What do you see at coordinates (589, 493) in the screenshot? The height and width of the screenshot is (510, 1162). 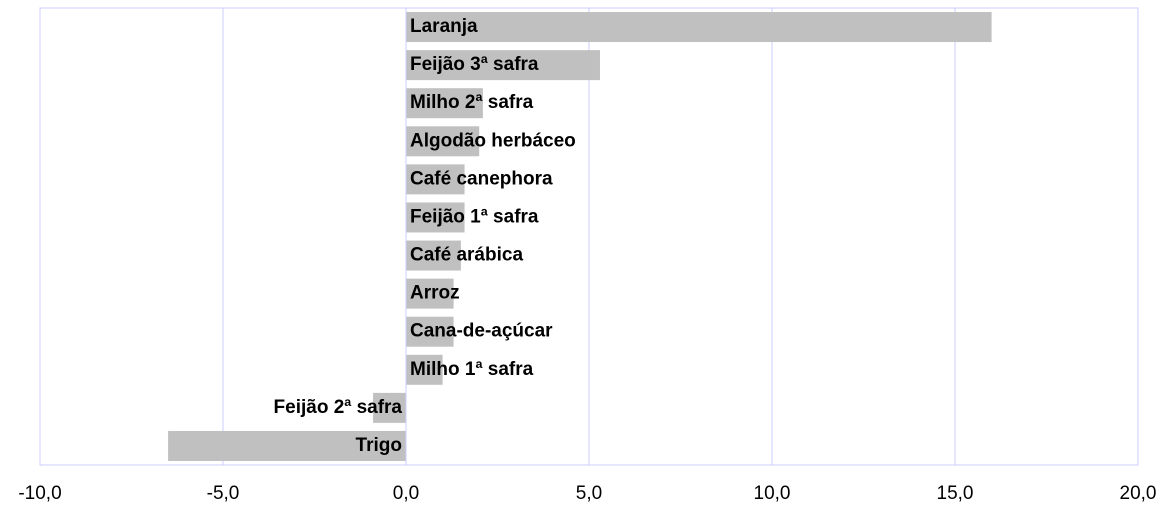 I see `x-tick-label: 5,0` at bounding box center [589, 493].